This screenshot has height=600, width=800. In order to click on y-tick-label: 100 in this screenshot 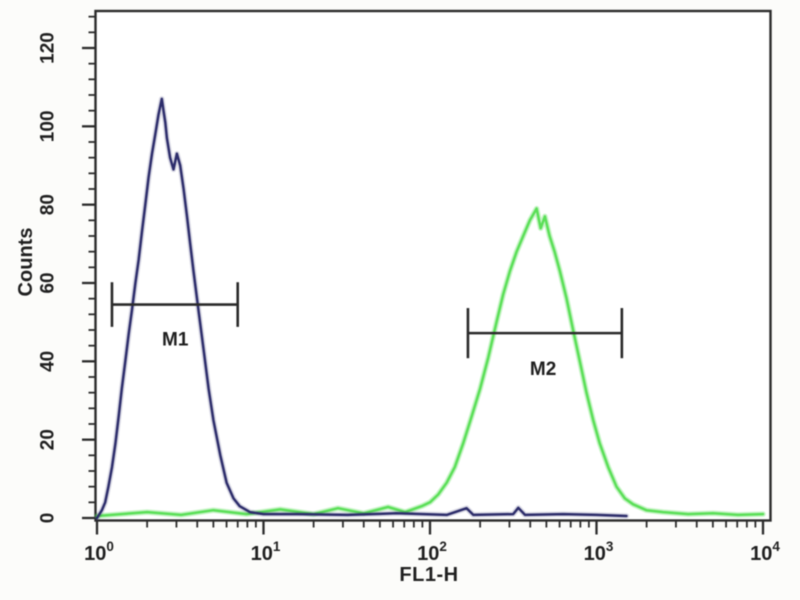, I will do `click(48, 126)`.